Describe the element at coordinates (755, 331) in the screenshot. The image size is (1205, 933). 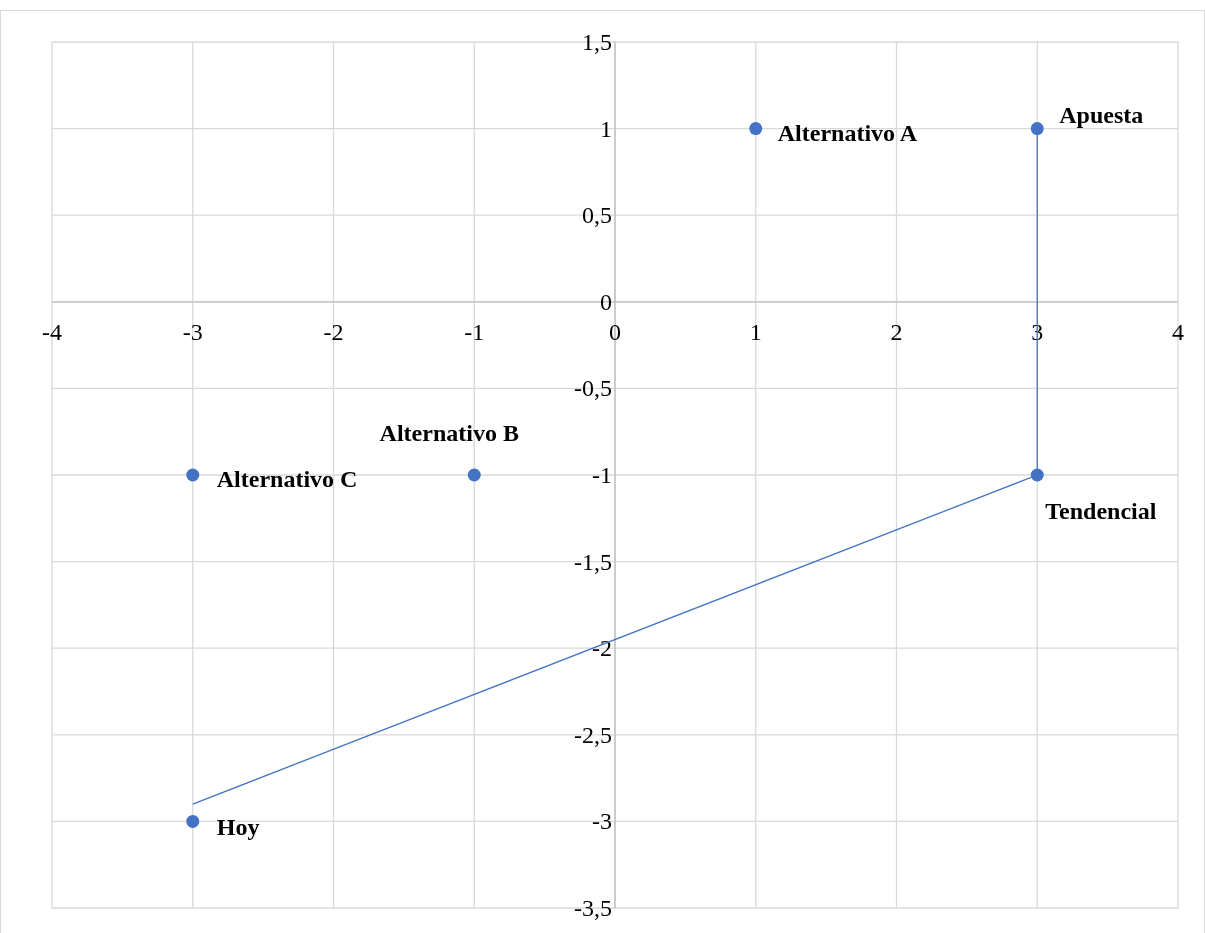
I see `x-tick-label: 1` at that location.